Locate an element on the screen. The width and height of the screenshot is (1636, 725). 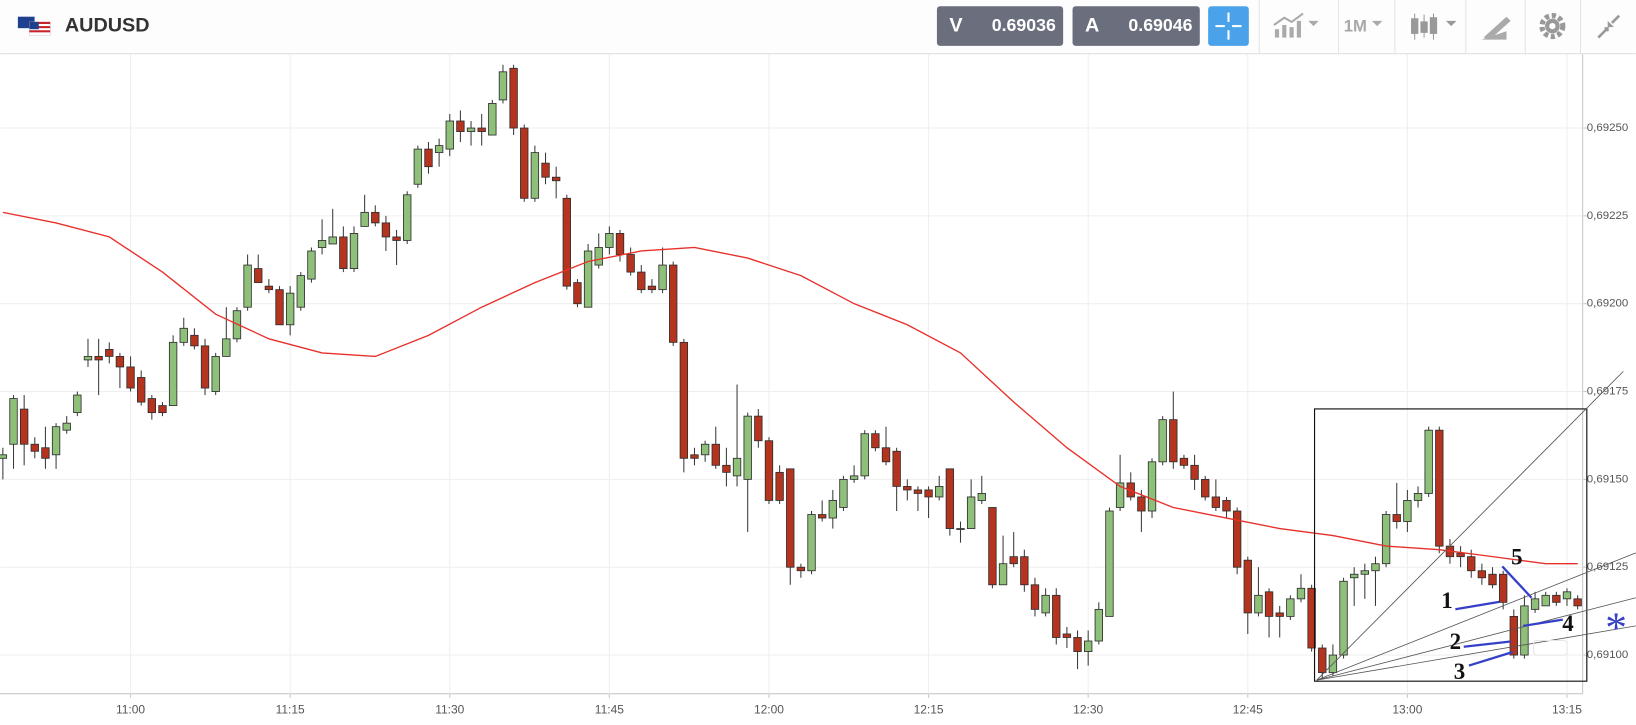
bid-button is located at coordinates (1000, 26).